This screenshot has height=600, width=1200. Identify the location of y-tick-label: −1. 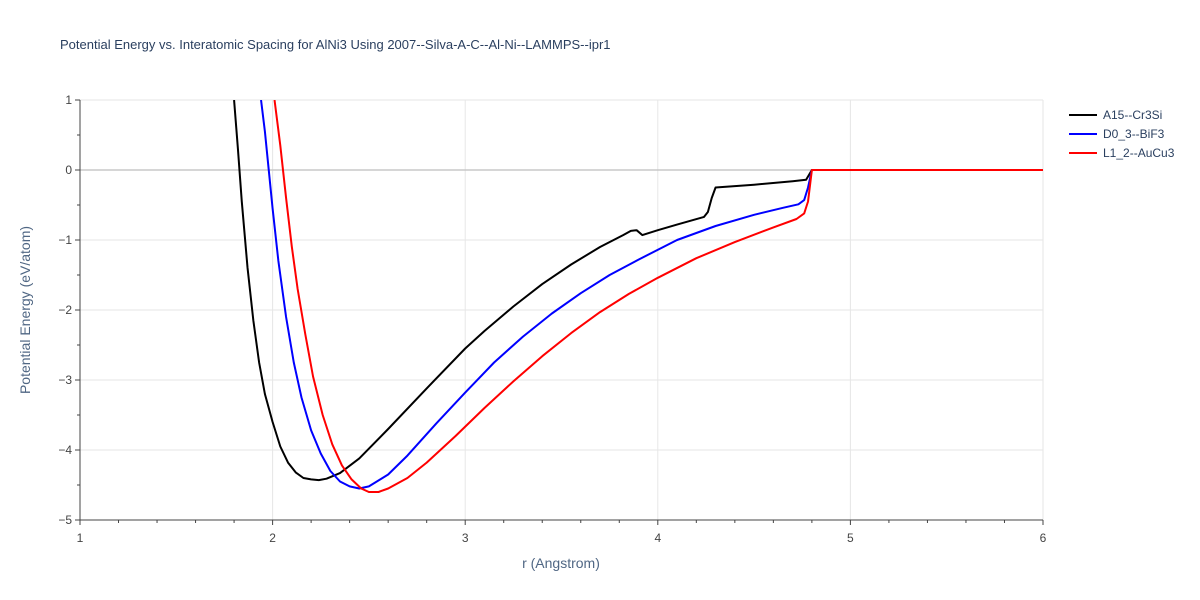
(65, 240).